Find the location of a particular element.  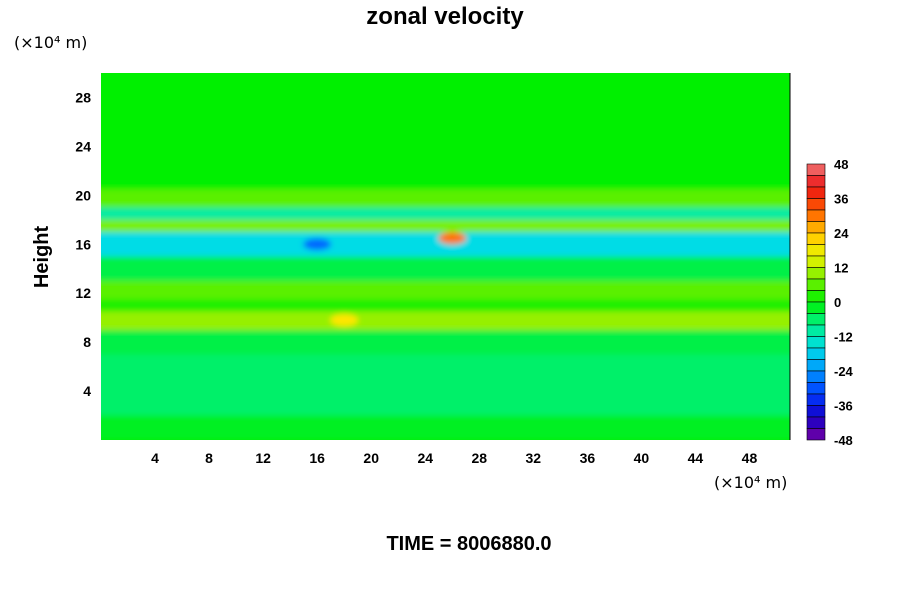

colorbar-tick-label: 48 is located at coordinates (841, 164).